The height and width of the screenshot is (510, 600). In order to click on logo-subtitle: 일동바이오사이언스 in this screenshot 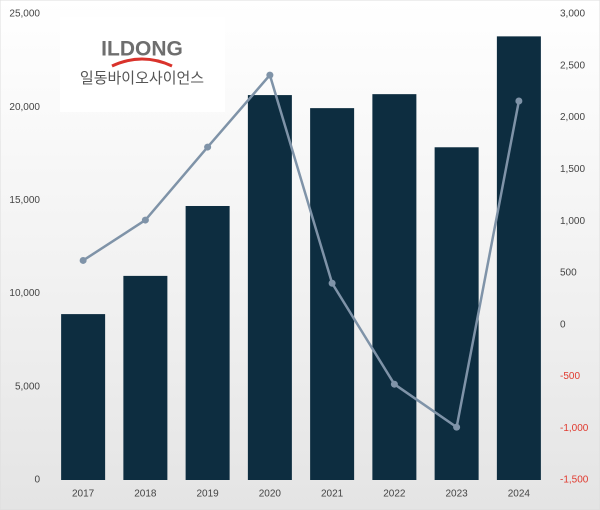, I will do `click(142, 78)`.